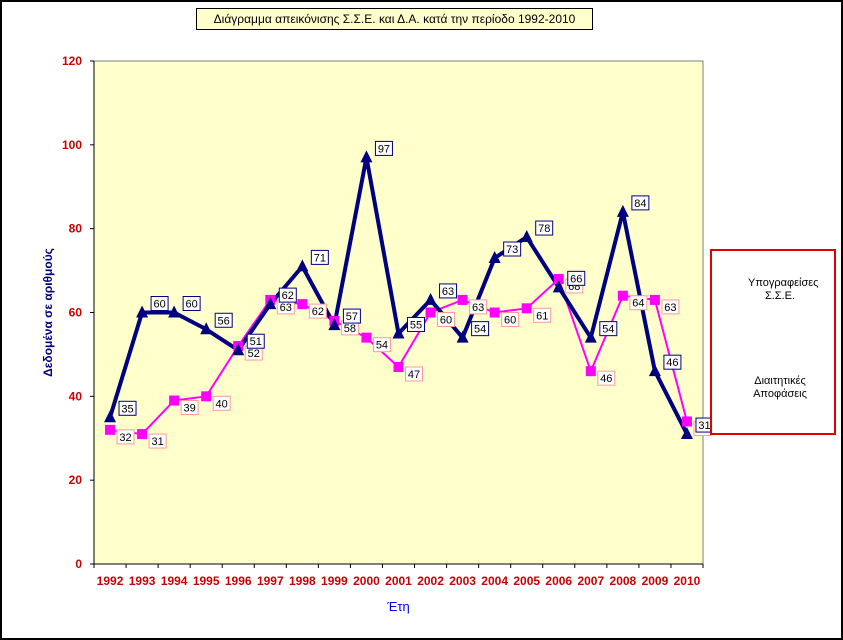  I want to click on x-tick-label: 1998, so click(302, 581).